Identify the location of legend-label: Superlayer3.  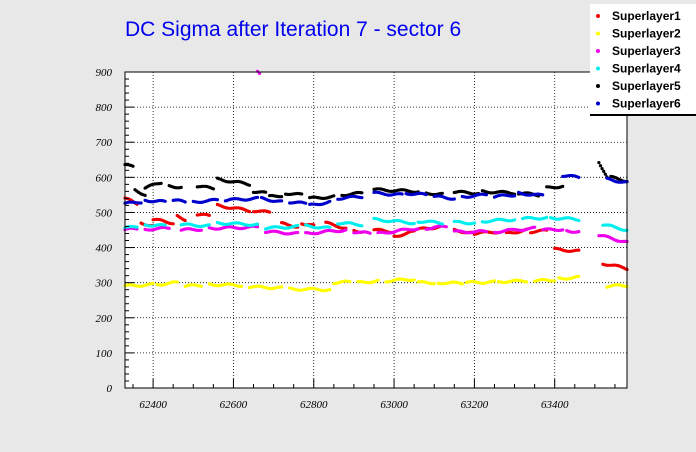
(646, 51).